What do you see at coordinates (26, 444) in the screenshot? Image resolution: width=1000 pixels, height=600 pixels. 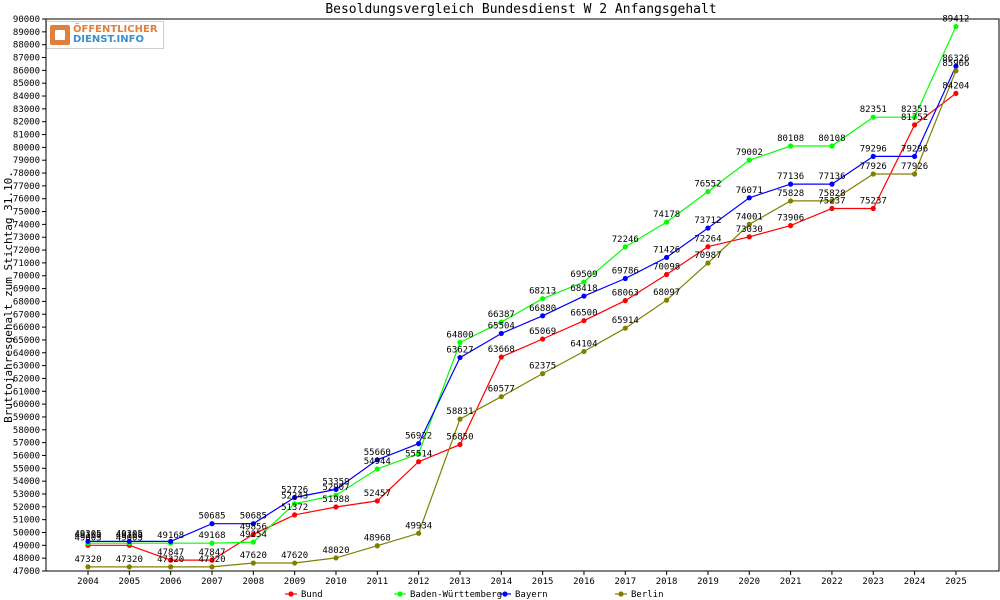 I see `y-tick-label: 57000` at bounding box center [26, 444].